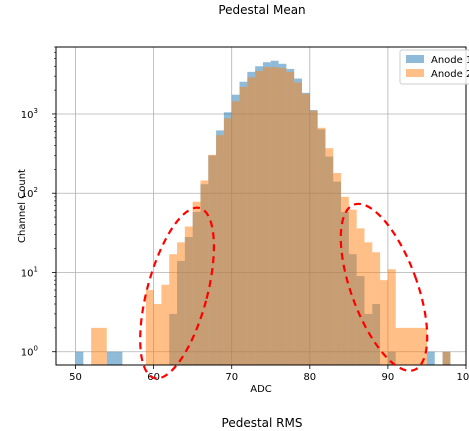 The image size is (469, 431). Describe the element at coordinates (262, 423) in the screenshot. I see `next-chart-title: Pedestal RMS` at that location.